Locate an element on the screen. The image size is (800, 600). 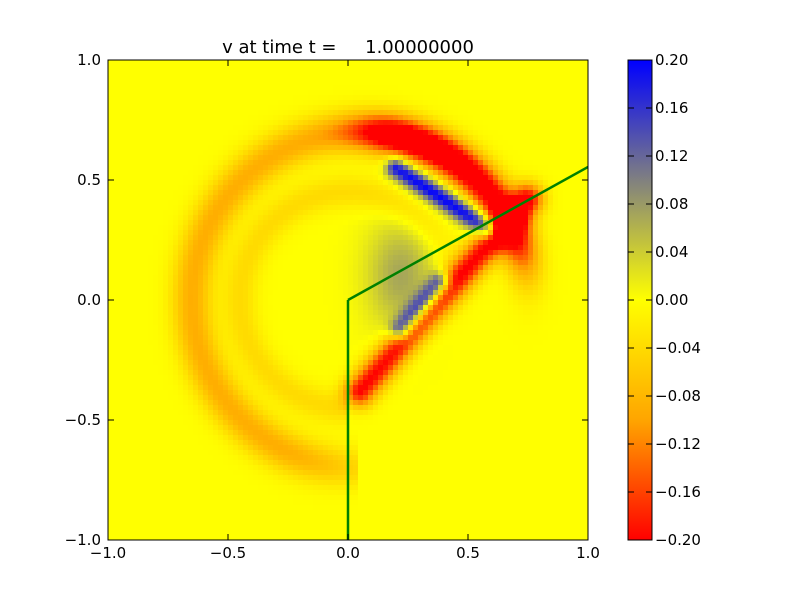
colorbar-tick-label: 0.04 is located at coordinates (671, 252).